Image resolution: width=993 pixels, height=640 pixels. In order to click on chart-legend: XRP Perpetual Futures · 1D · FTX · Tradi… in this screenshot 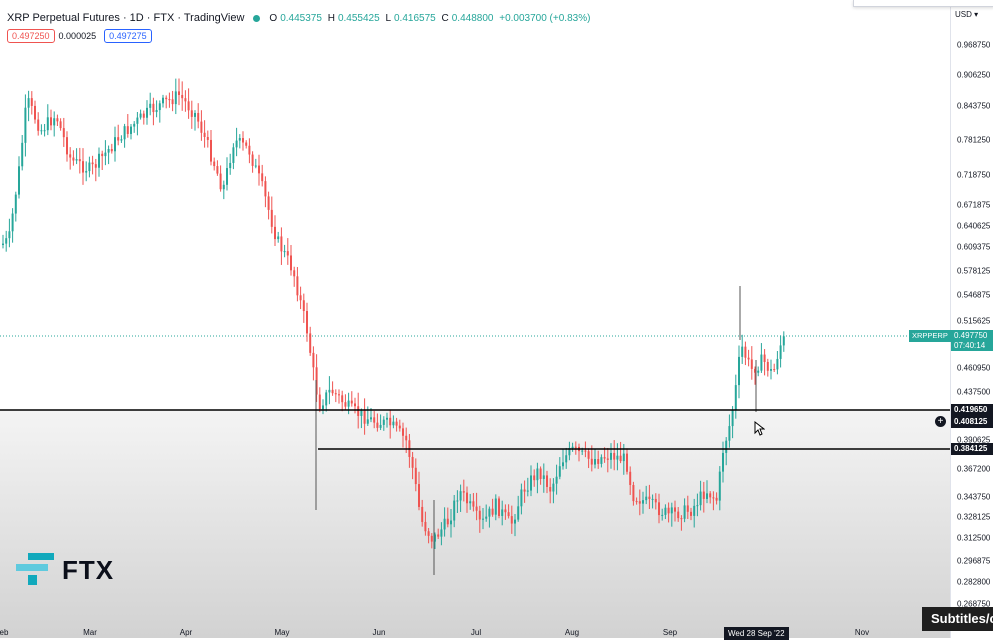, I will do `click(300, 18)`.